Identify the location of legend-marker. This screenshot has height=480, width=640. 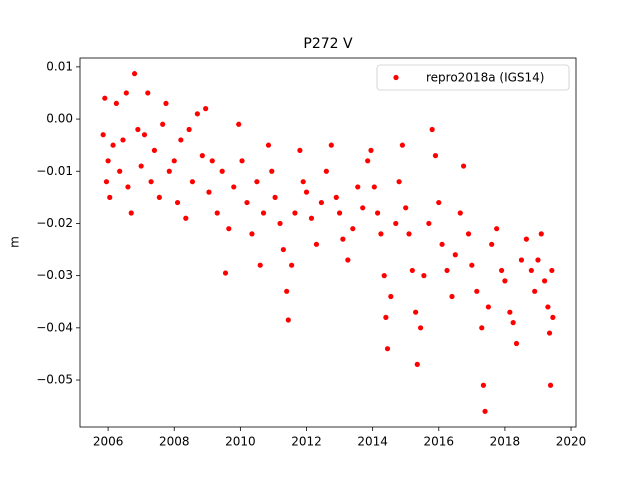
(396, 77).